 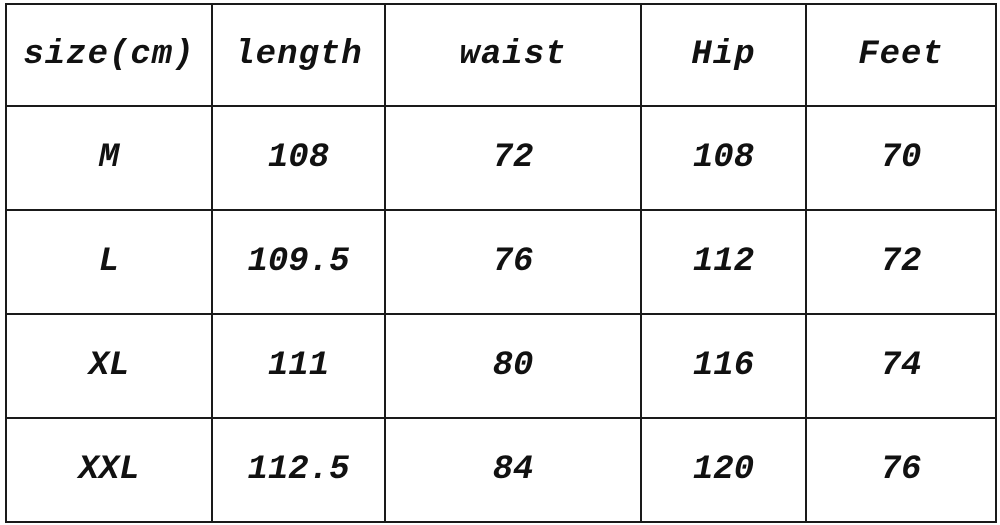 What do you see at coordinates (298, 262) in the screenshot?
I see `cell-length: 109.5` at bounding box center [298, 262].